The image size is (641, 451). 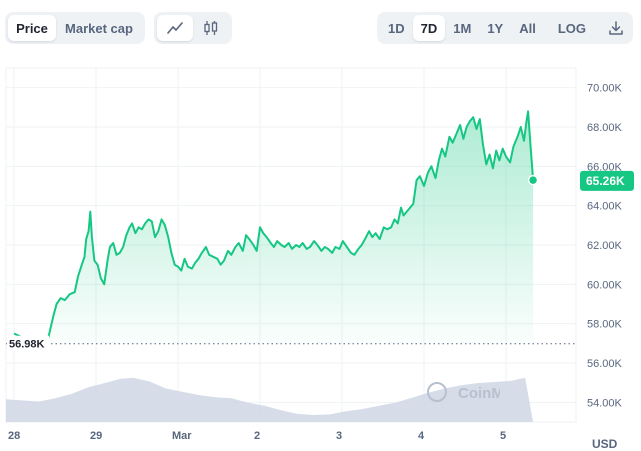 I want to click on x-tick-label: 5, so click(x=503, y=436).